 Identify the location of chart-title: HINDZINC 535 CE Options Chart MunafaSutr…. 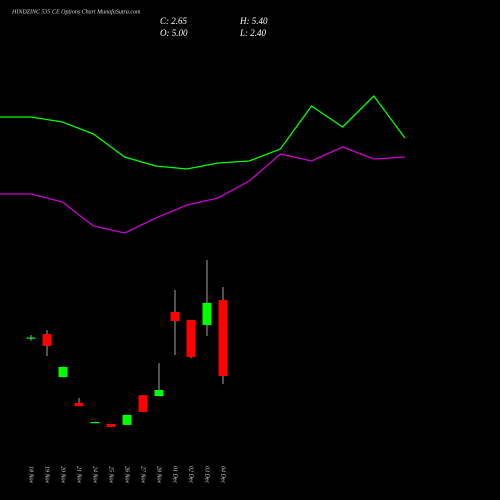
(76, 11).